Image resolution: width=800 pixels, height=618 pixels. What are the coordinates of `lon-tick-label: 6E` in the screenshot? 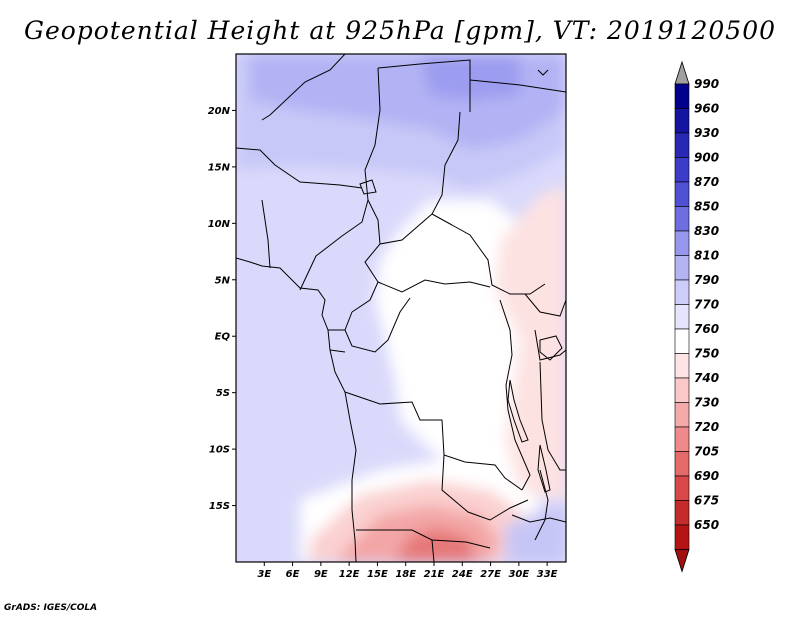 It's located at (293, 574).